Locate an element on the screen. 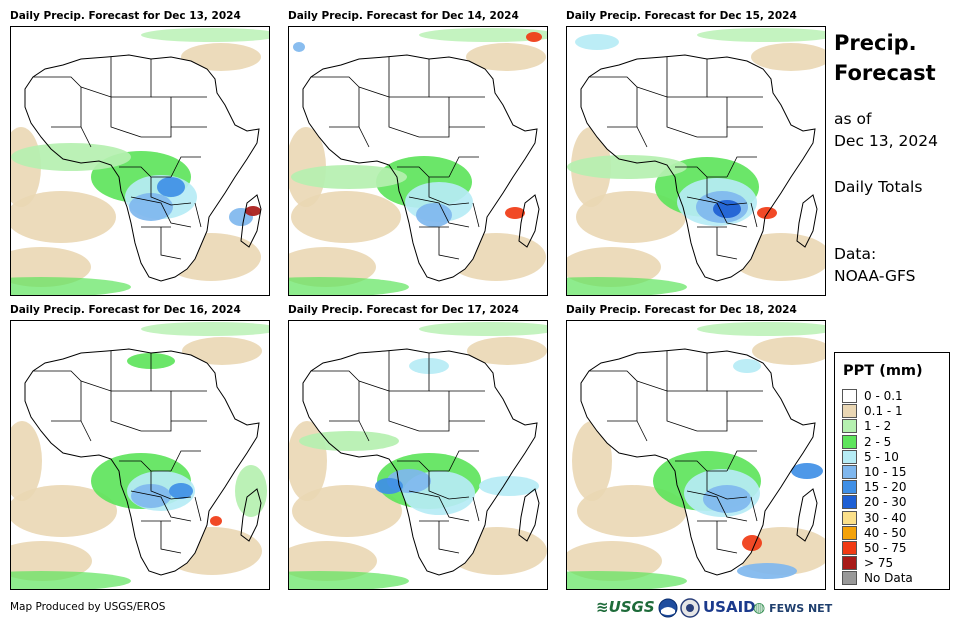 The image size is (970, 624). panel-title: Daily Precip. Forecast for Dec 16, 2024 is located at coordinates (125, 310).